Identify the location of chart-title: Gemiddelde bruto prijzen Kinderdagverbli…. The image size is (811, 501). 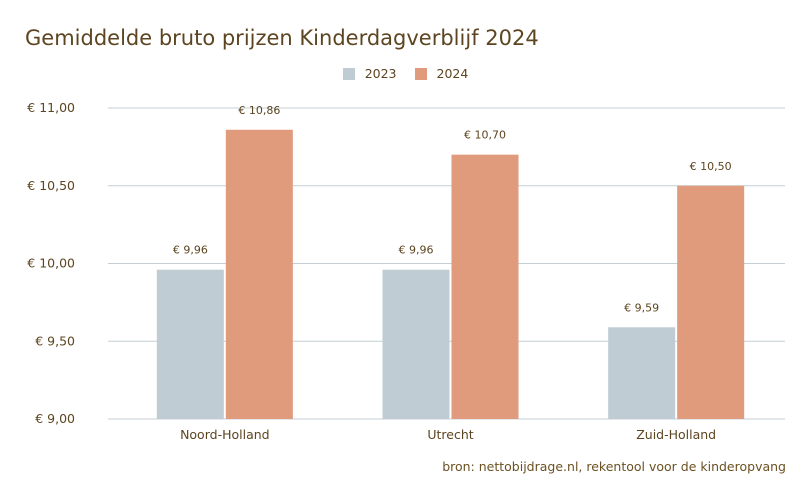
(282, 38).